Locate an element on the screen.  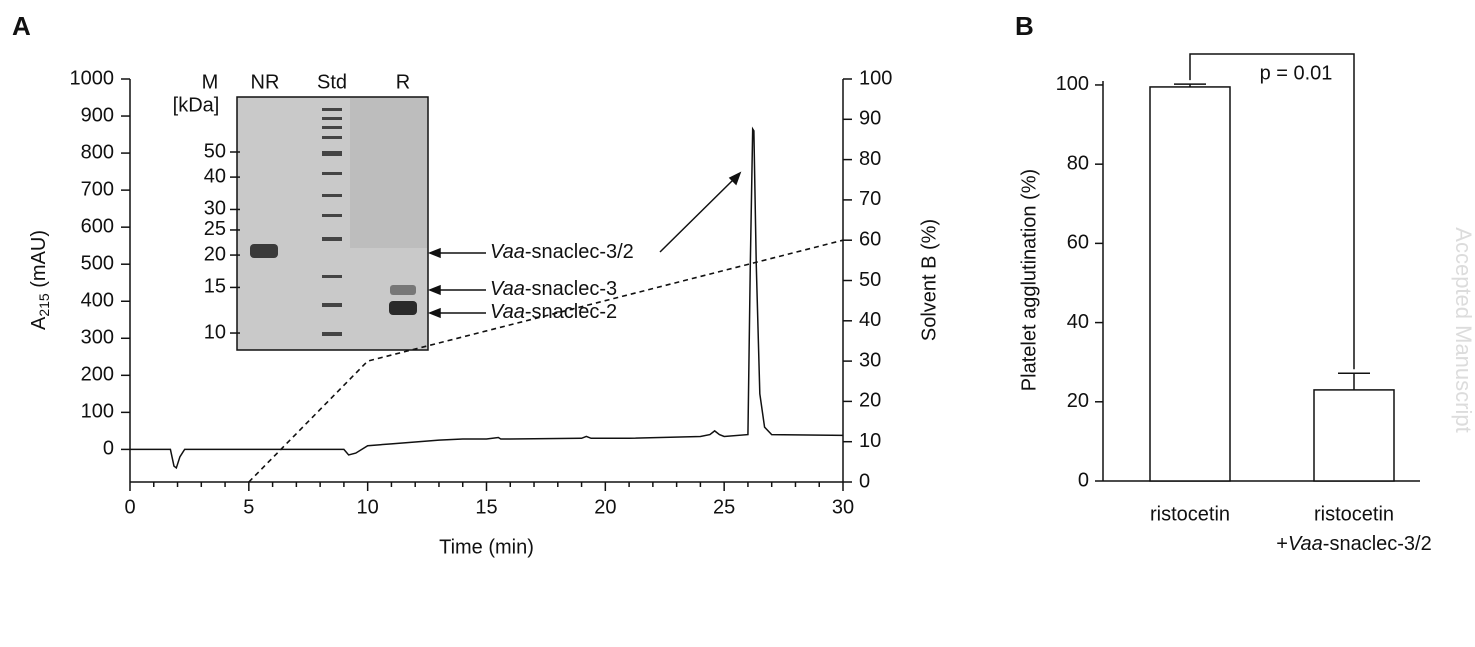
panel-label: A is located at coordinates (21, 26).